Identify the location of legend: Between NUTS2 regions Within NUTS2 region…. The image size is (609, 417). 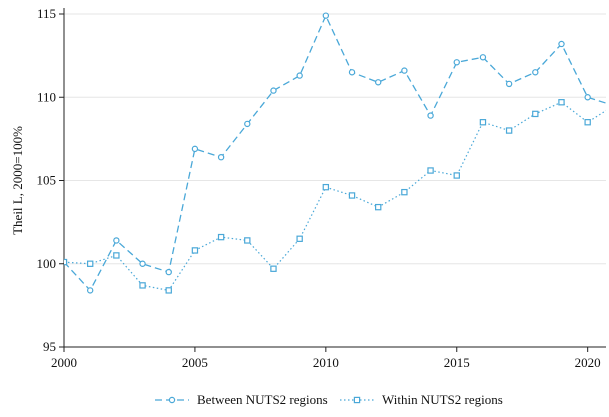
(329, 399).